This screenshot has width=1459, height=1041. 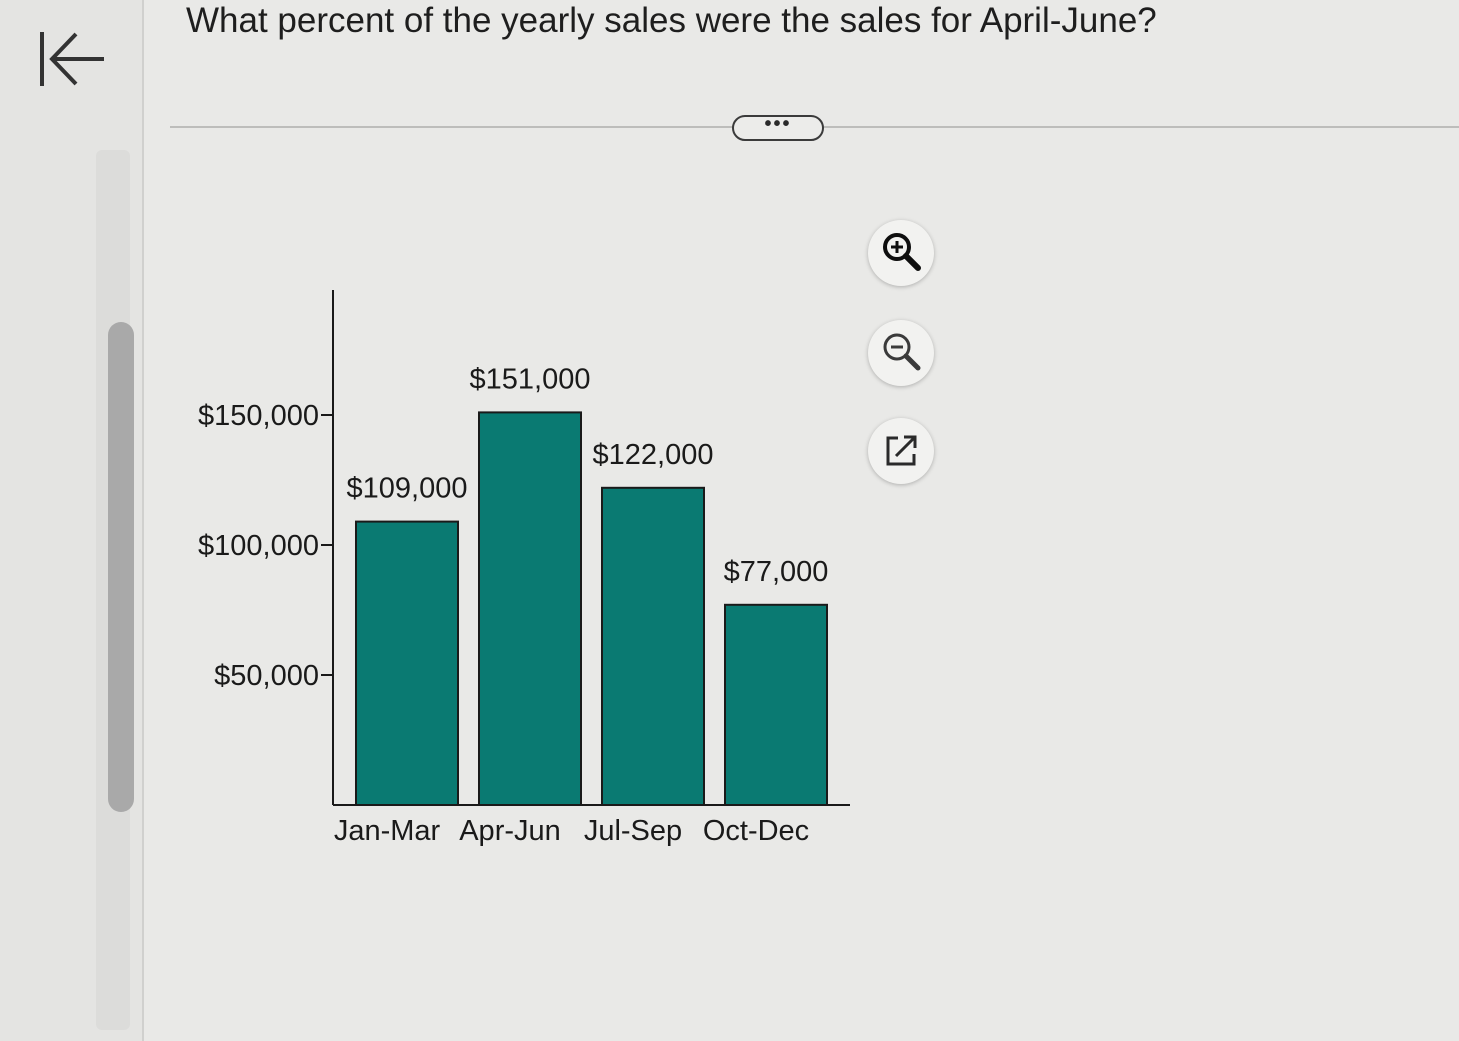 What do you see at coordinates (776, 704) in the screenshot?
I see `bar-oct-dec` at bounding box center [776, 704].